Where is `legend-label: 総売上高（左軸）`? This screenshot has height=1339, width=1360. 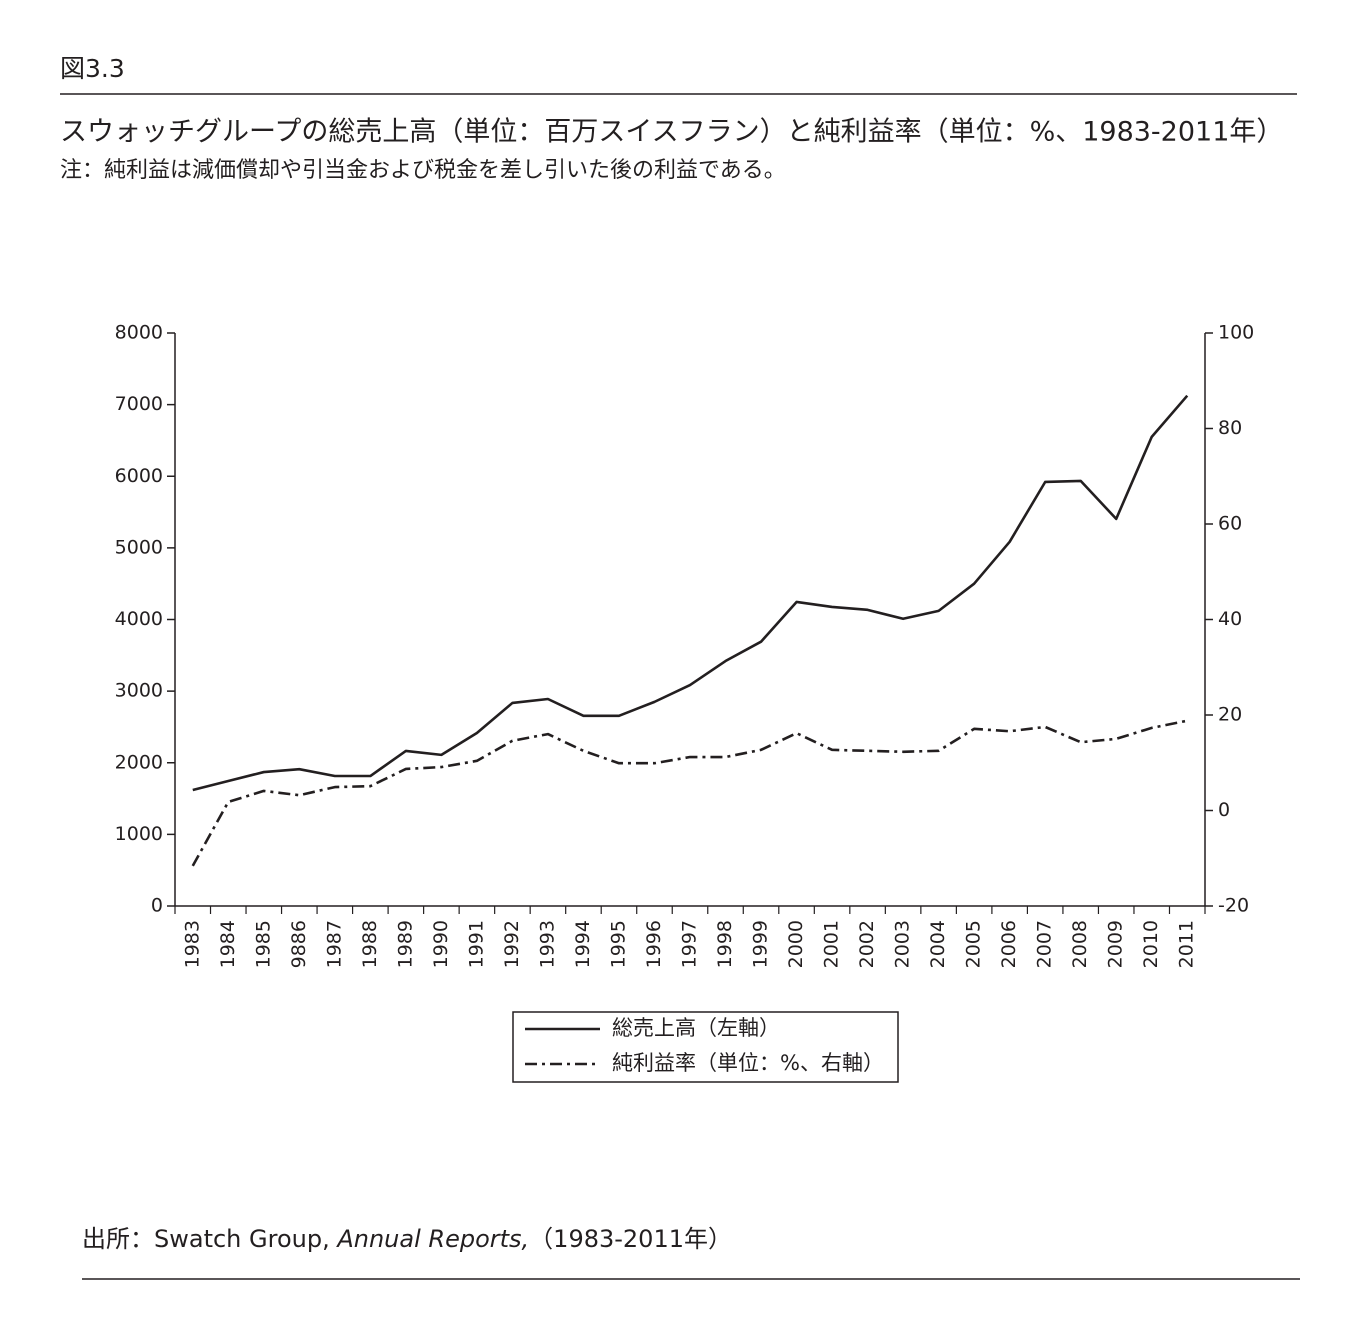
legend-label: 総売上高（左軸） is located at coordinates (696, 1028).